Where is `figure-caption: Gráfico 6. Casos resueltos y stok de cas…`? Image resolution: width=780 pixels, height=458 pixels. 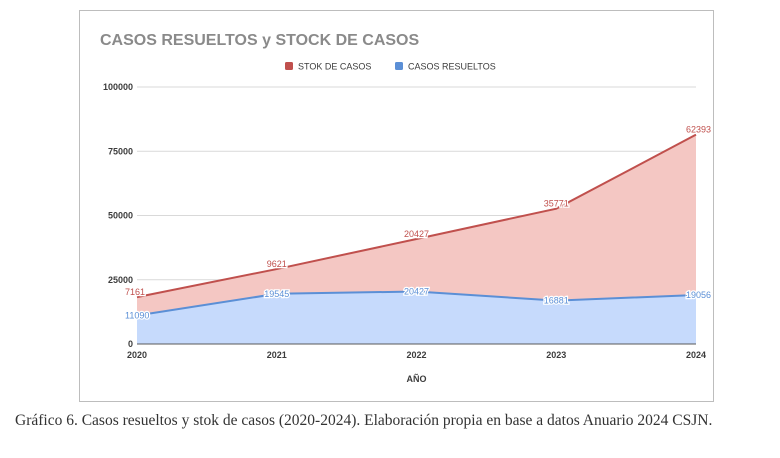 figure-caption: Gráfico 6. Casos resueltos y stok de cas… is located at coordinates (364, 420).